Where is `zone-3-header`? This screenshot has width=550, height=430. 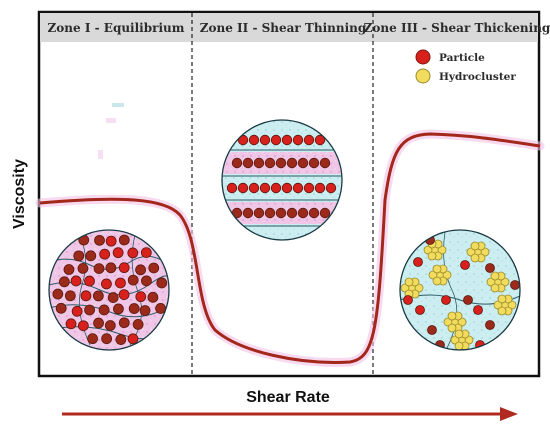
zone-3-header is located at coordinates (455, 27).